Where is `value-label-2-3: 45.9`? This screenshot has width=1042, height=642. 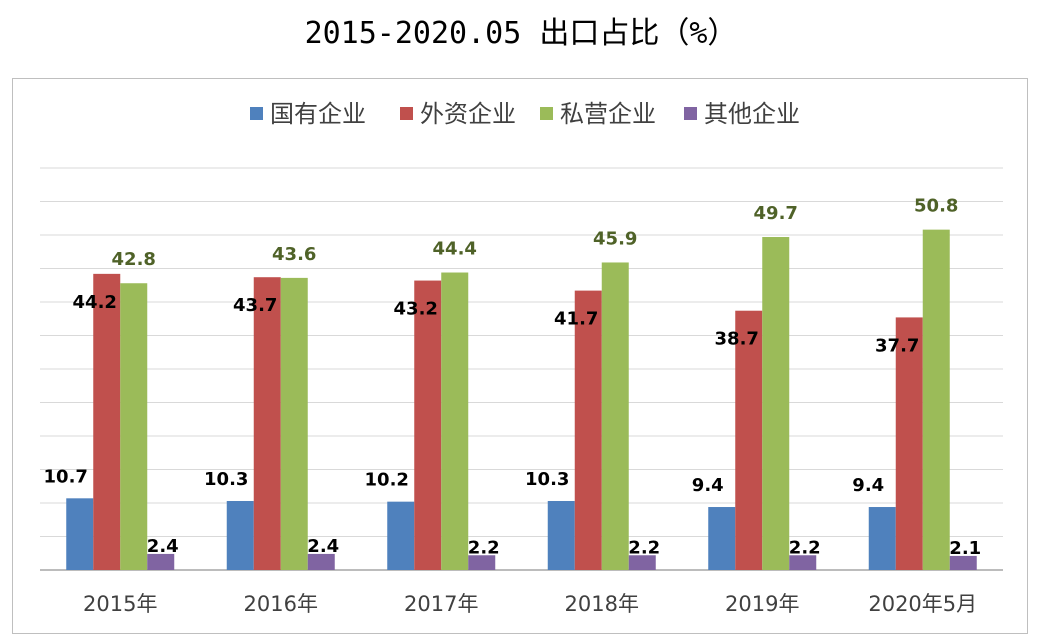
value-label-2-3: 45.9 is located at coordinates (615, 238).